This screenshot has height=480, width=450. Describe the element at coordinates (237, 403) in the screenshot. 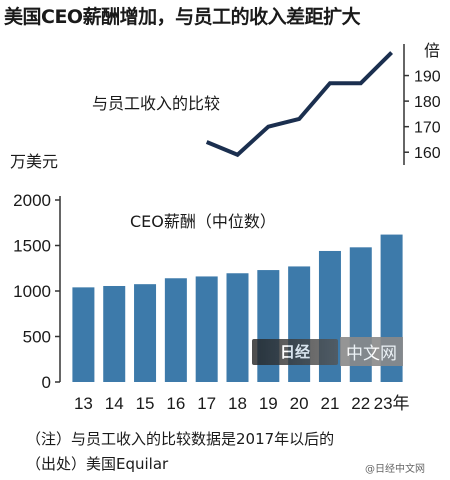

I see `bar-x-tick-label: 18` at that location.